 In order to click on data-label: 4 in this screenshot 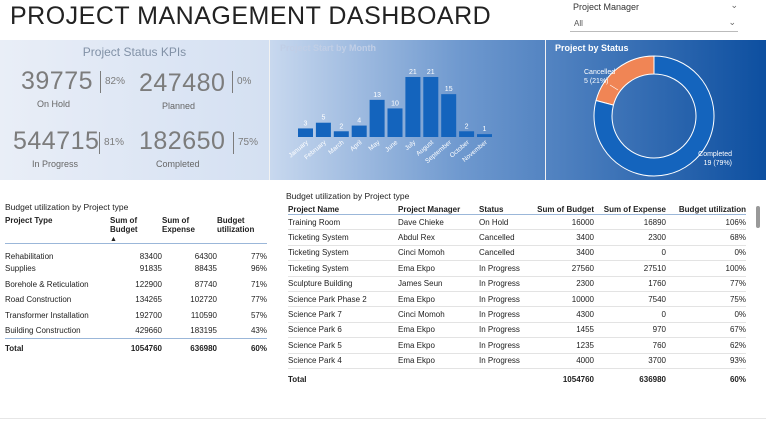, I will do `click(359, 121)`.